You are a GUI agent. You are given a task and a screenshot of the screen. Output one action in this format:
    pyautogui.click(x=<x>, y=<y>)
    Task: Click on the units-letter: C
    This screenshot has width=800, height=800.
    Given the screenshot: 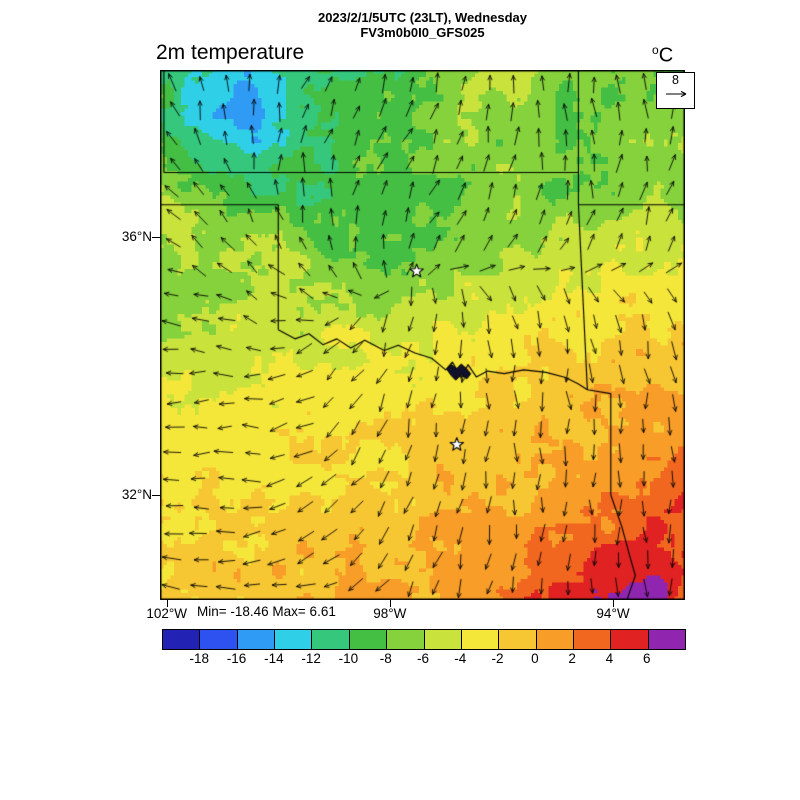 What is the action you would take?
    pyautogui.click(x=666, y=55)
    